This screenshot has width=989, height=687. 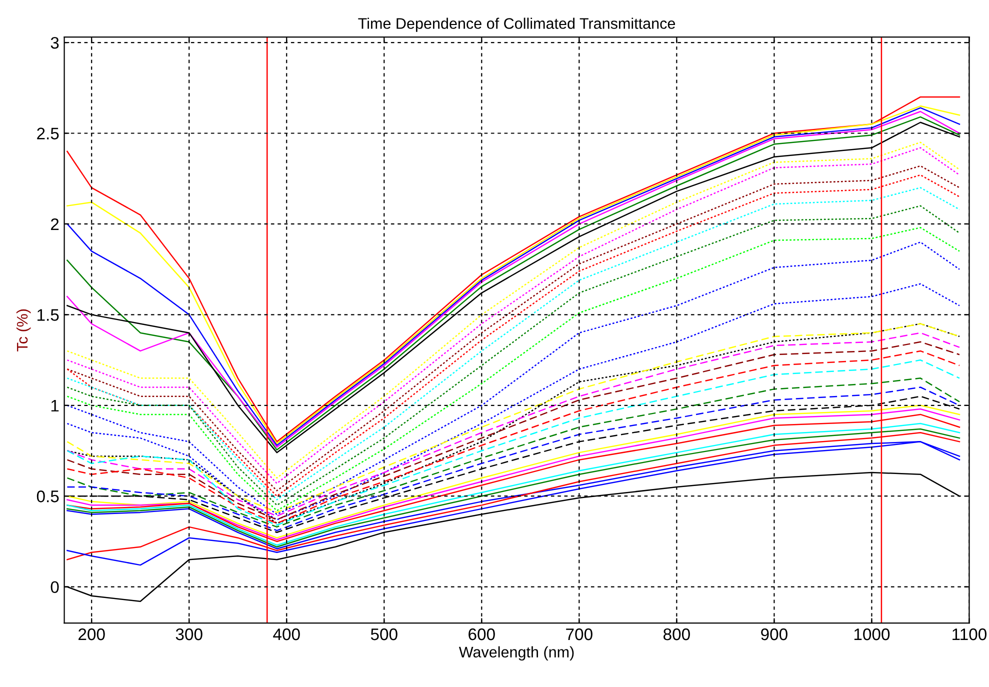 I want to click on x-tick-label: 600, so click(x=481, y=634).